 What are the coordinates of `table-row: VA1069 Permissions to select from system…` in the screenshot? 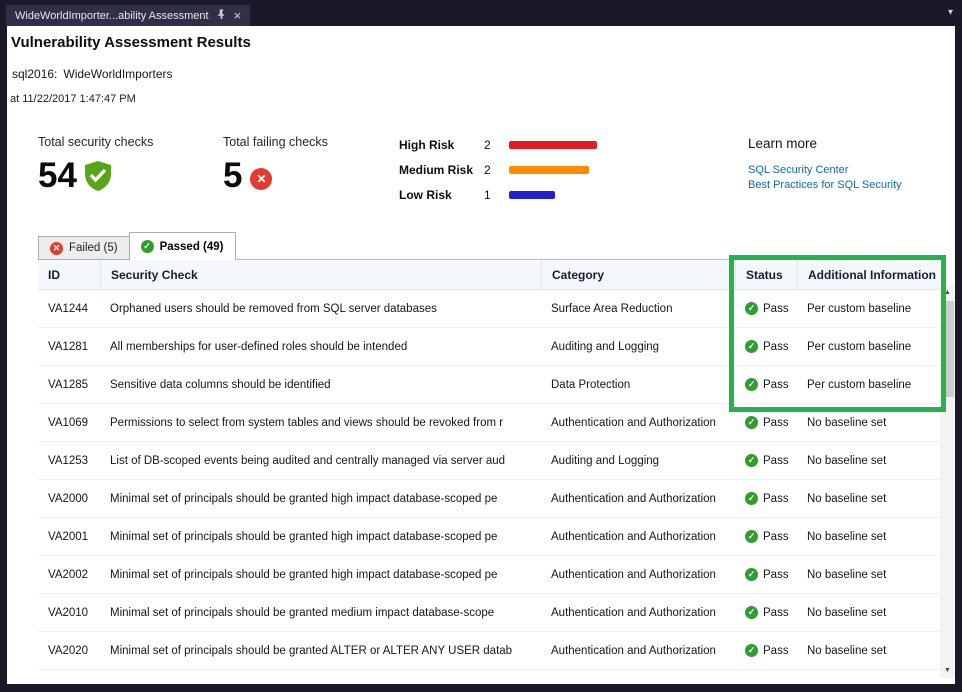 It's located at (489, 423).